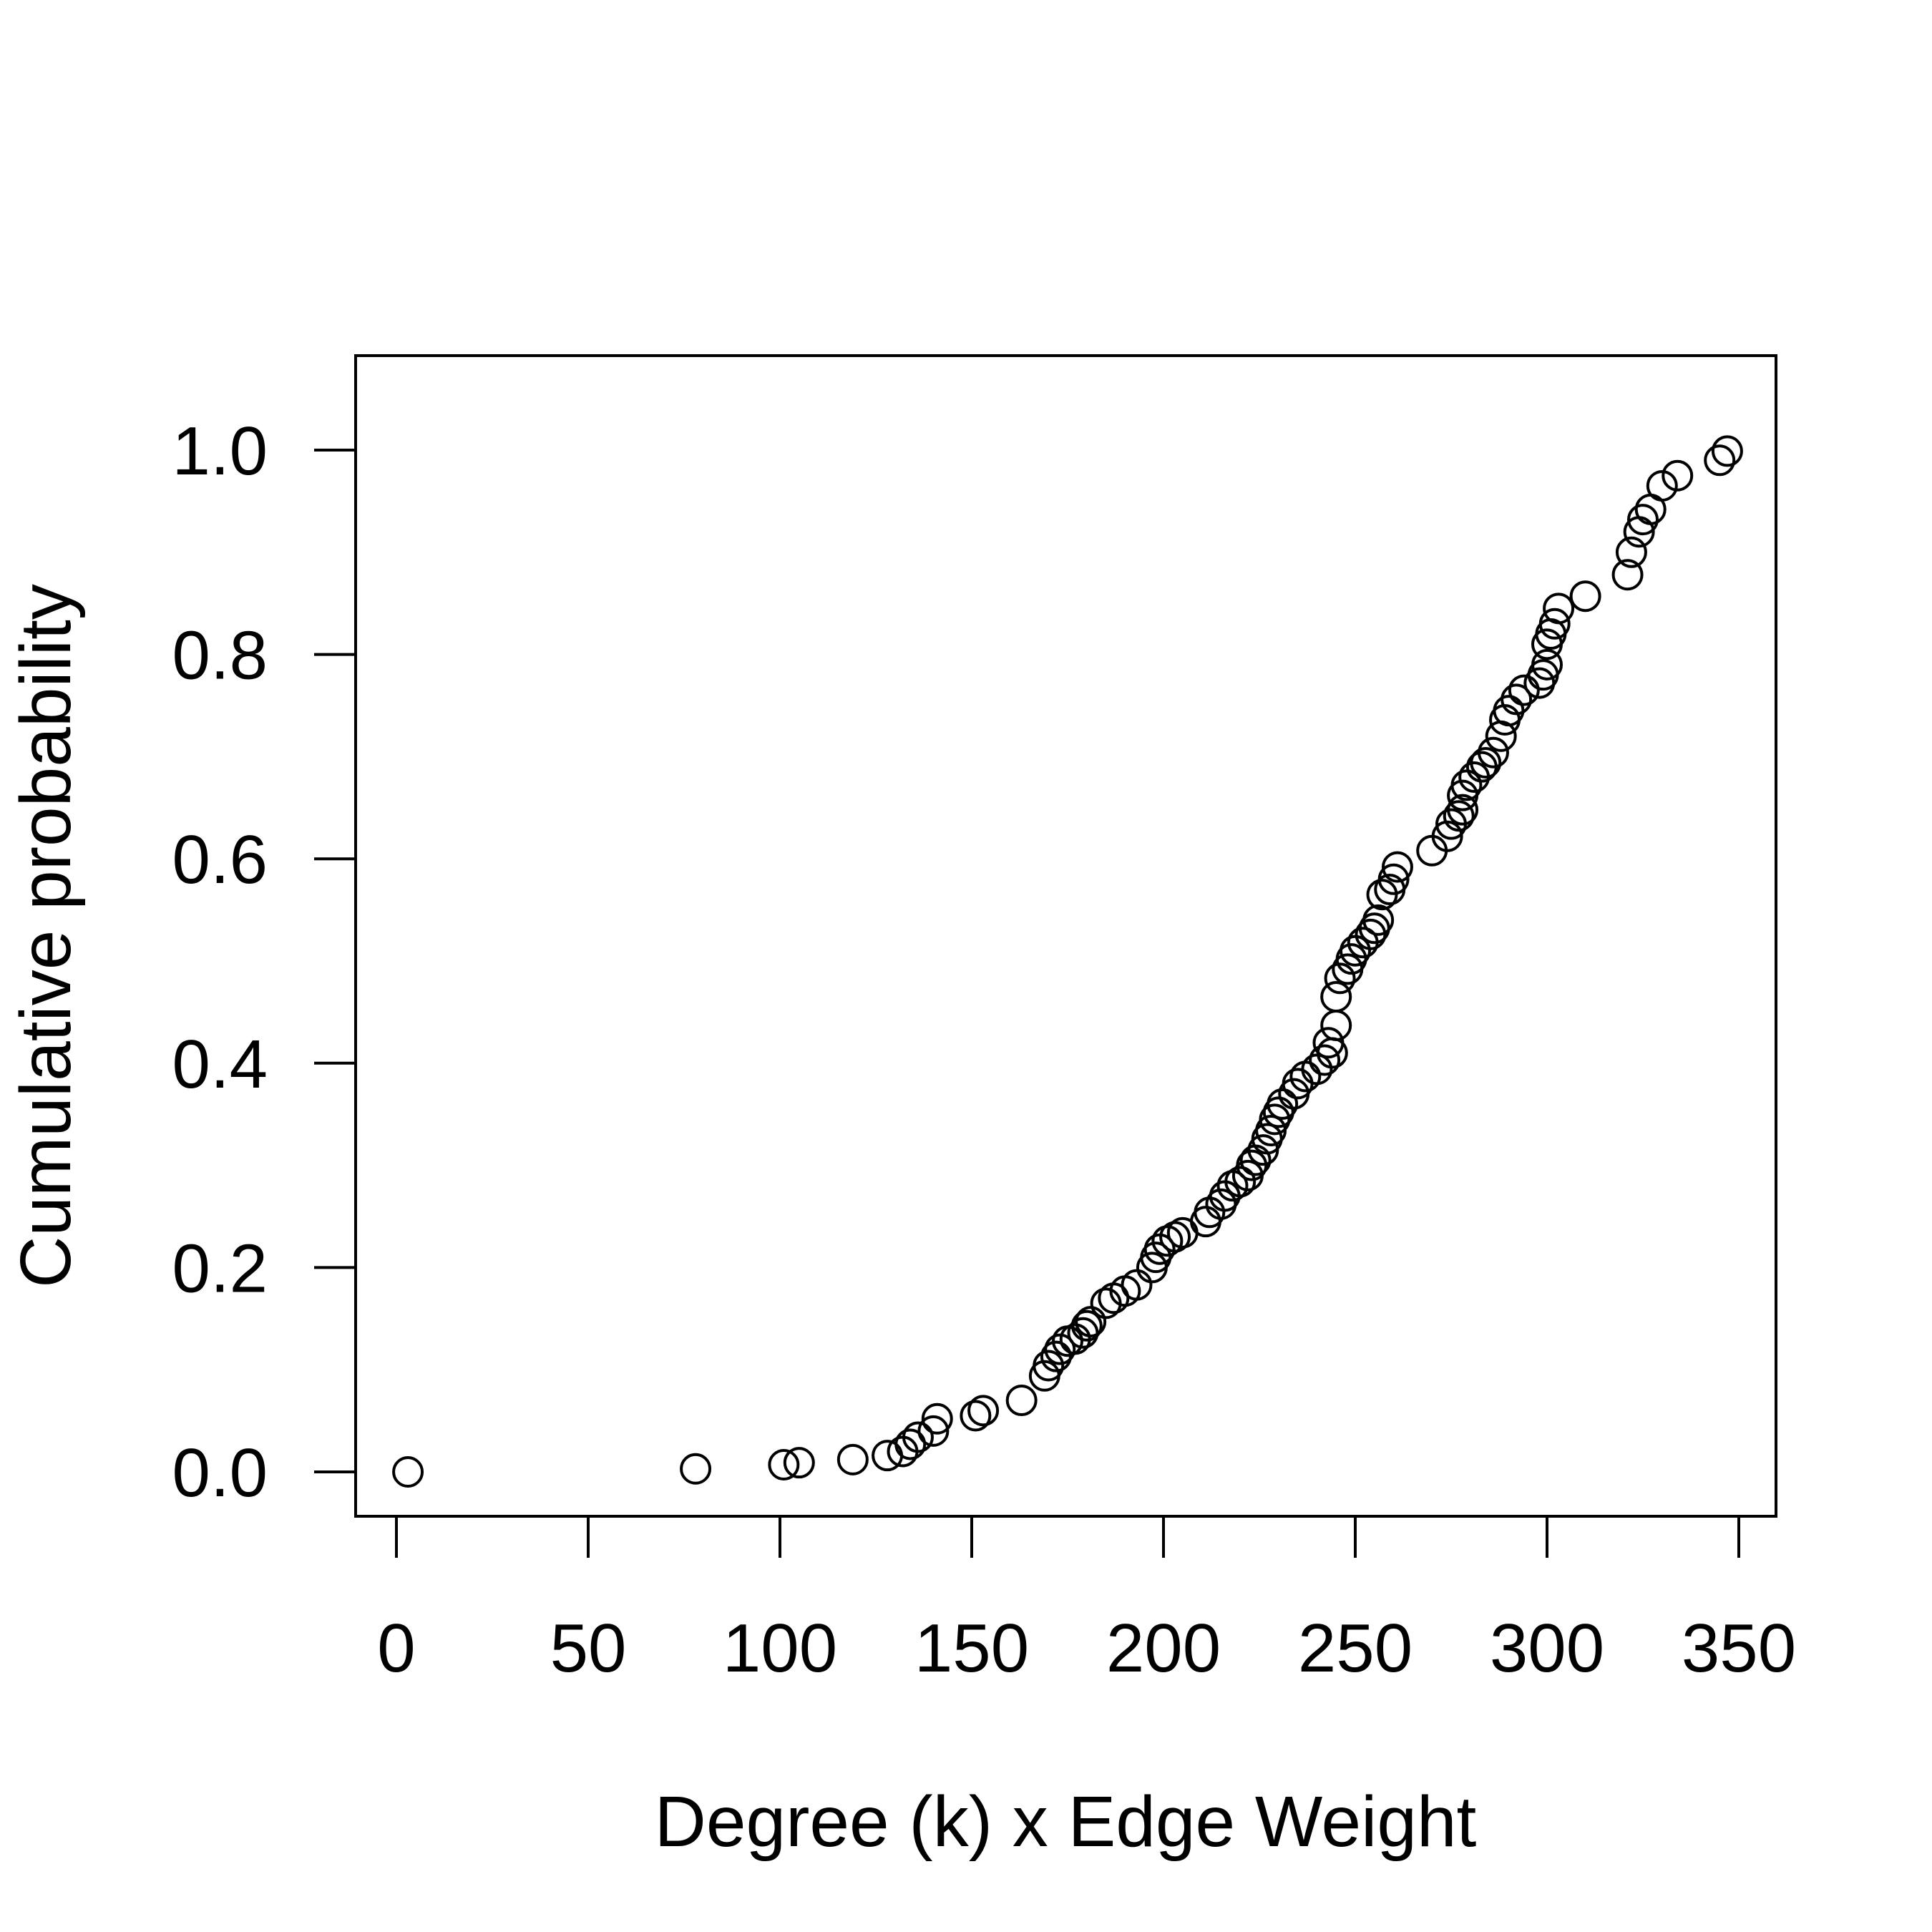 The image size is (1932, 1932). What do you see at coordinates (588, 1648) in the screenshot?
I see `x-tick-label: 50` at bounding box center [588, 1648].